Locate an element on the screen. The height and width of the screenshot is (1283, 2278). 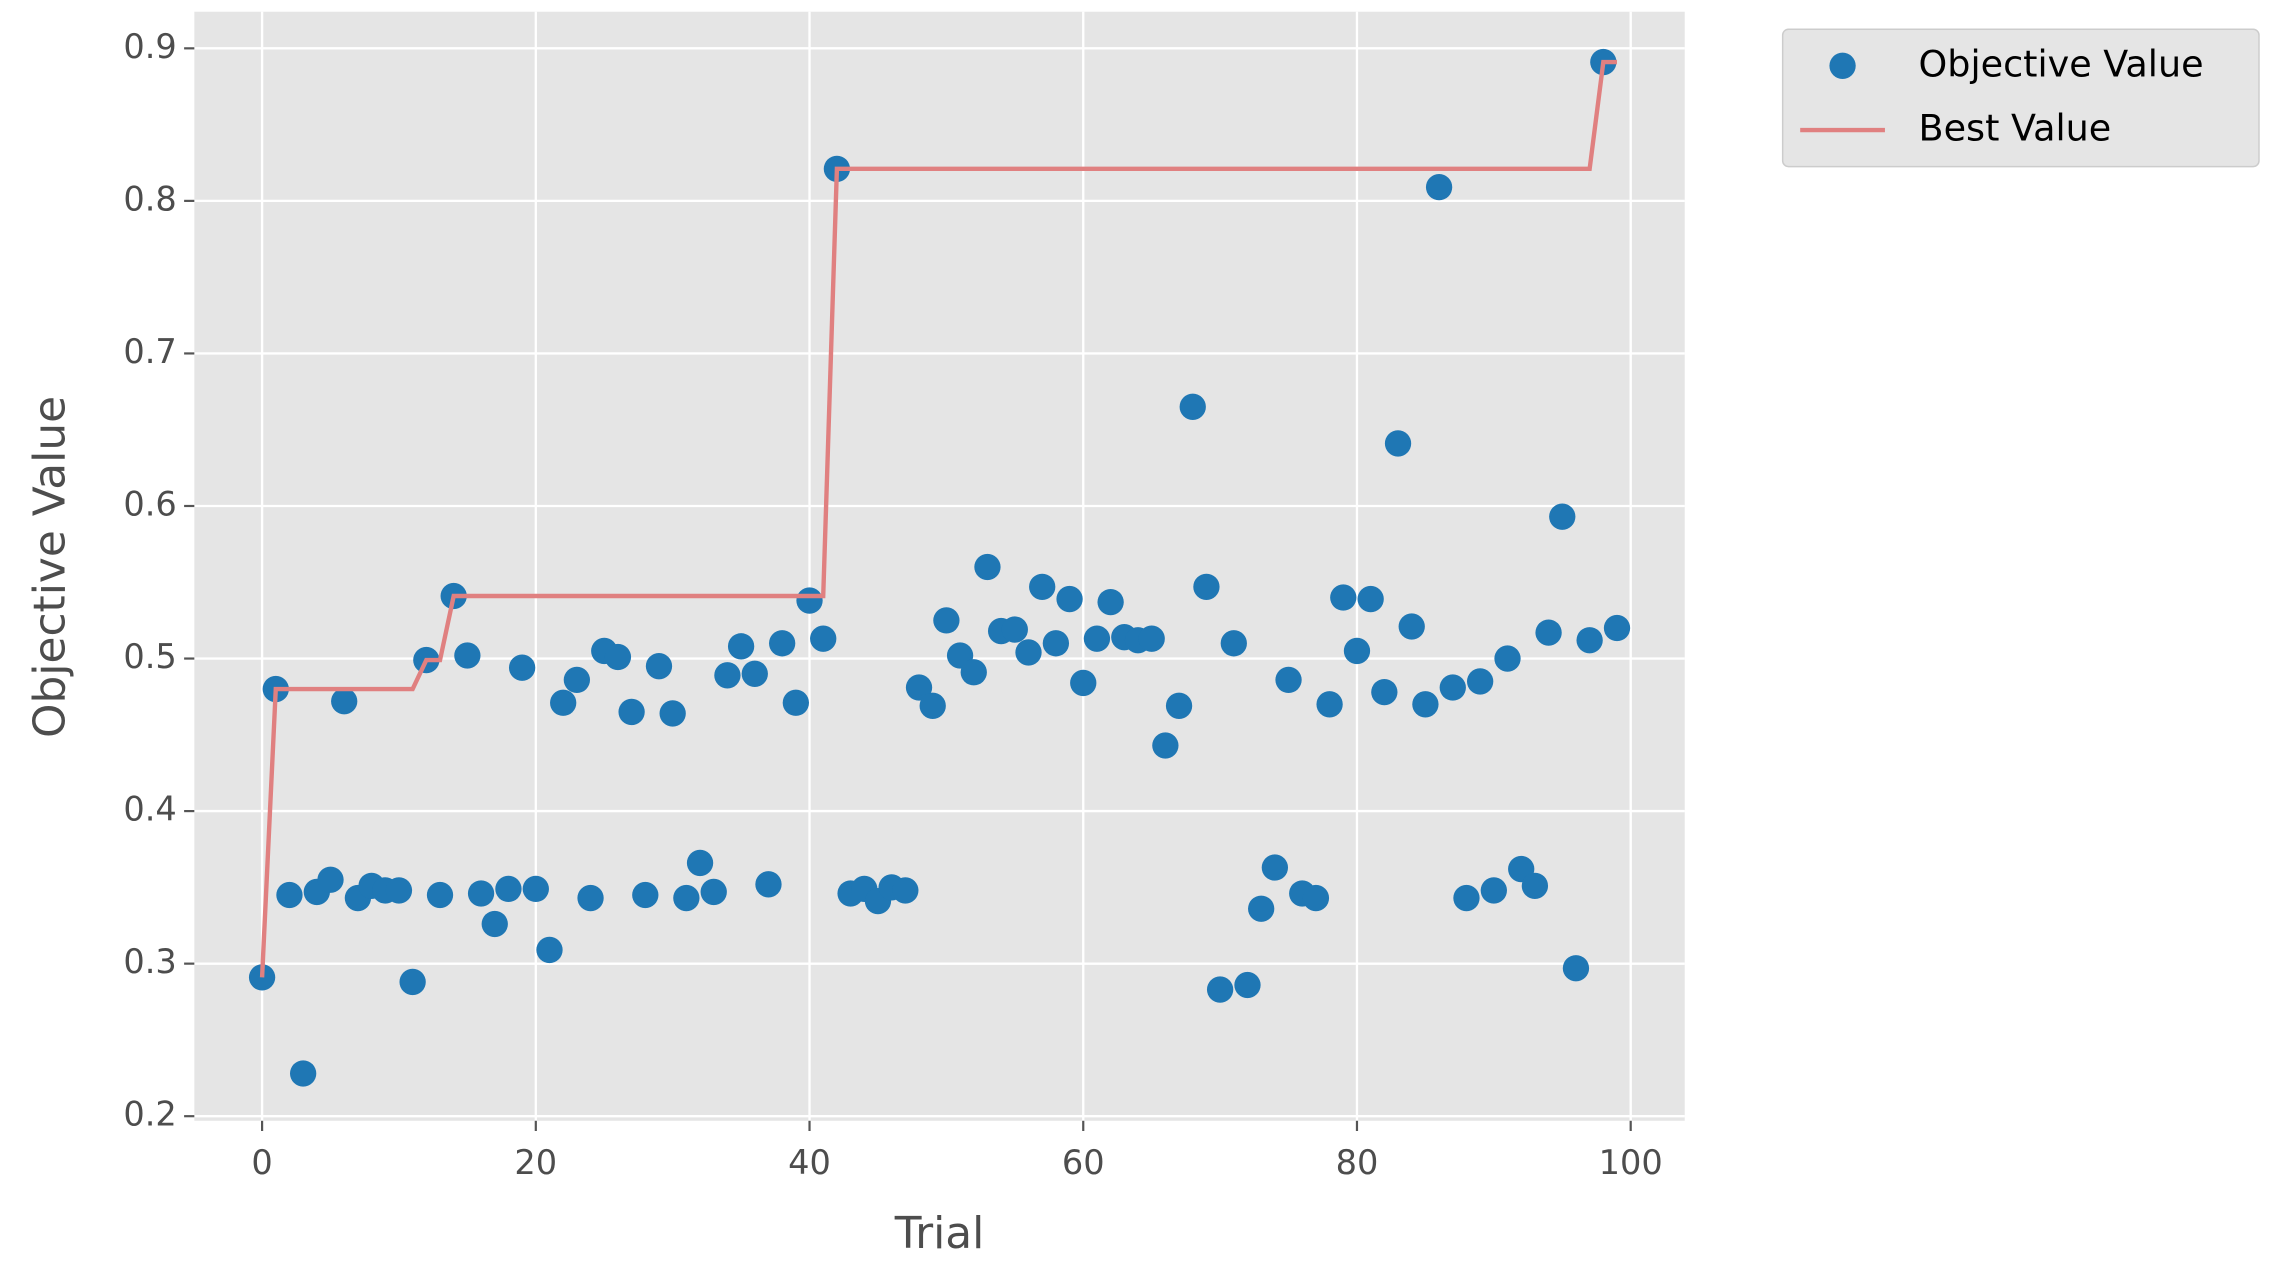
x-tick-label: 60 is located at coordinates (1083, 1162).